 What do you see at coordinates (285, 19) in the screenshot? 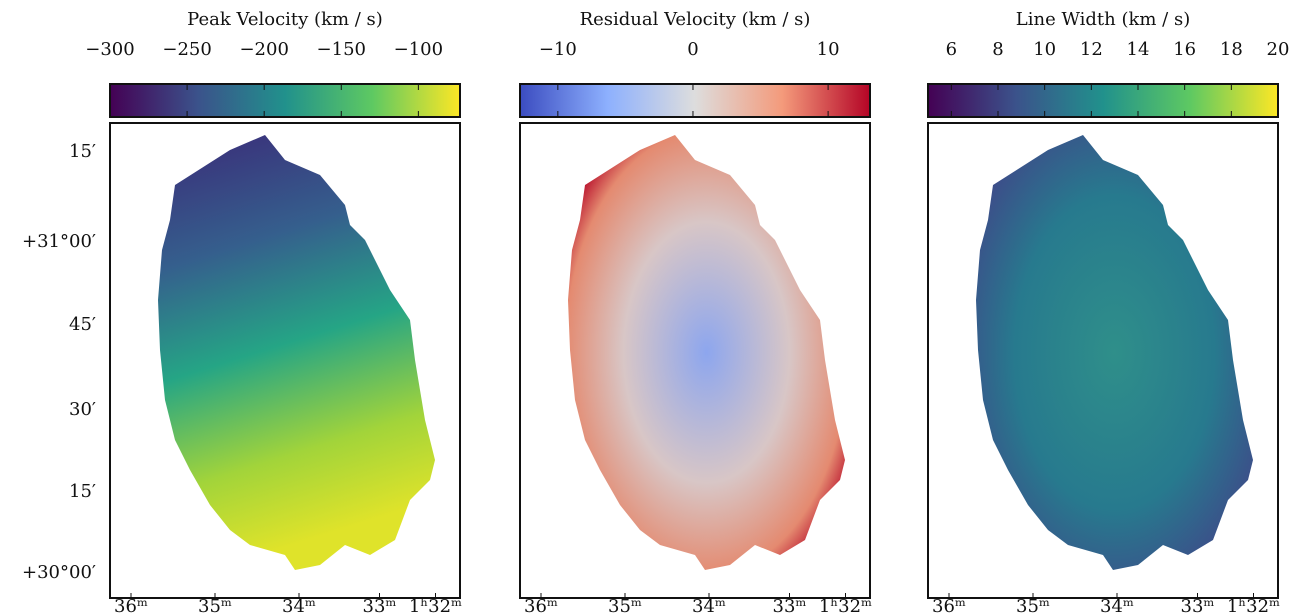
I see `colorbar-title: Peak Velocity (km / s)` at bounding box center [285, 19].